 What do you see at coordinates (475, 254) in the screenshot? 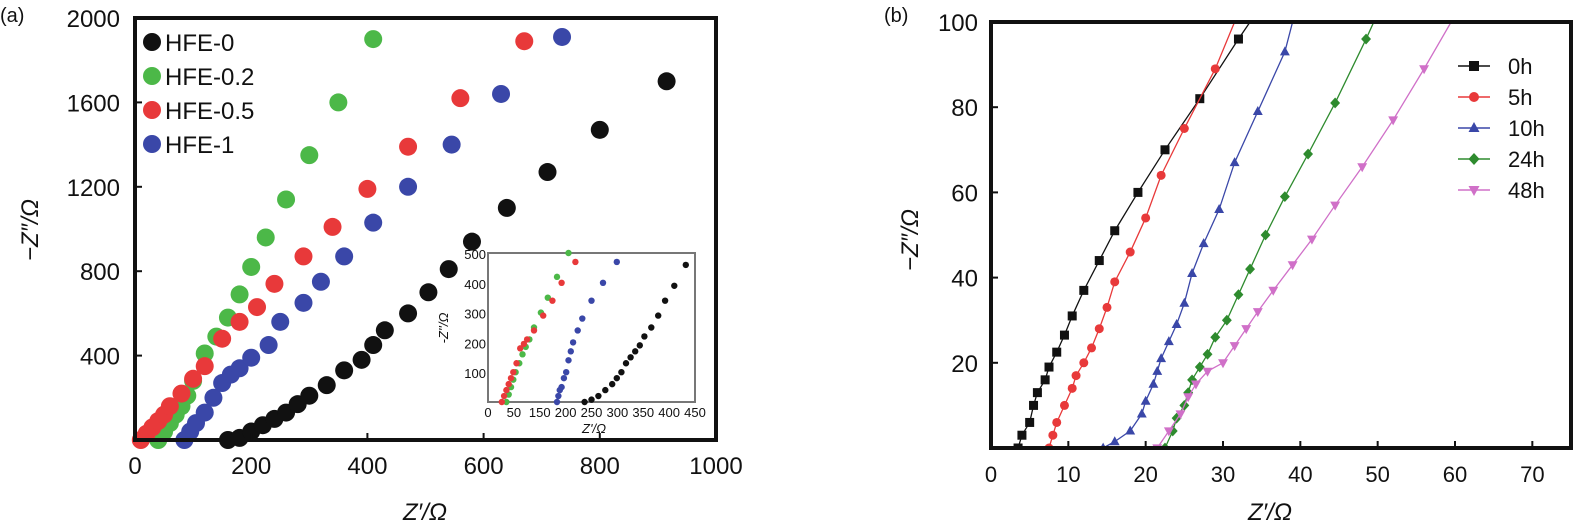
I see `inset-y-tick-label: 500` at bounding box center [475, 254].